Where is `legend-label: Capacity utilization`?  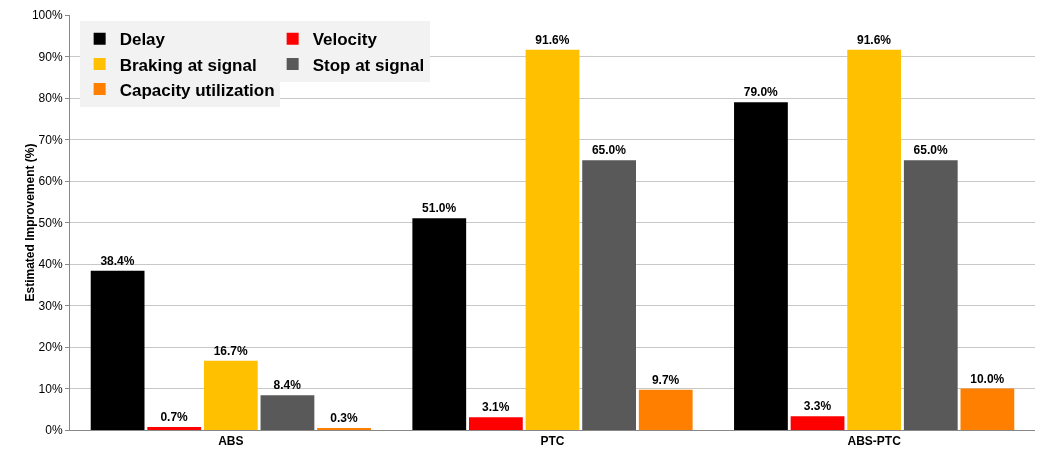
legend-label: Capacity utilization is located at coordinates (197, 90).